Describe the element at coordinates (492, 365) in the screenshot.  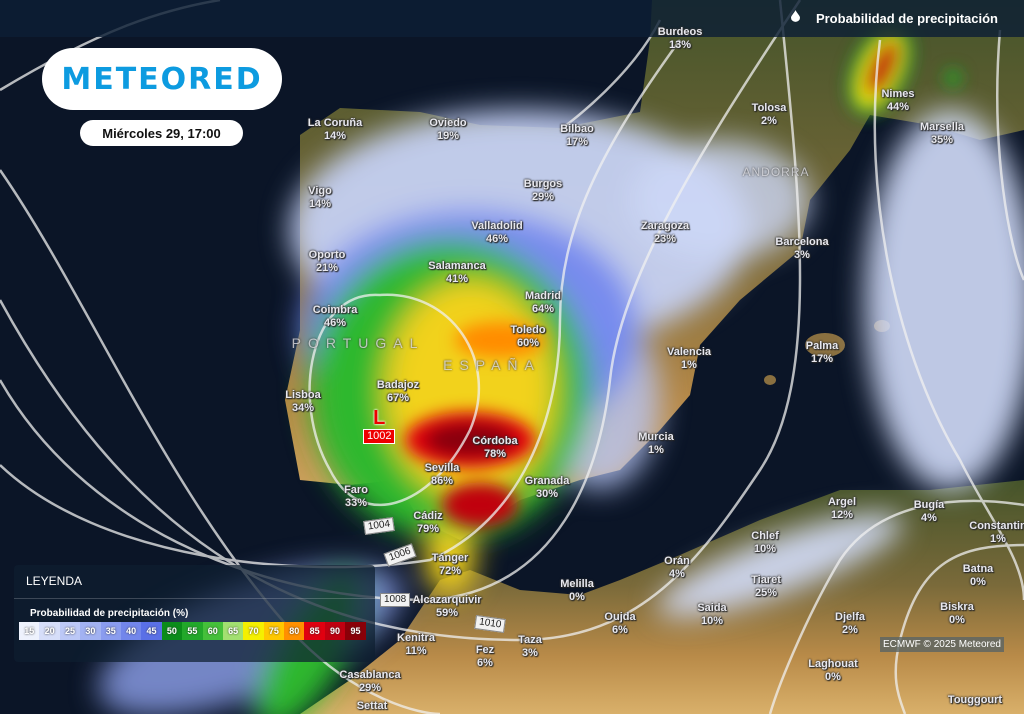
I see `region-label-espana: ESPAÑA` at that location.